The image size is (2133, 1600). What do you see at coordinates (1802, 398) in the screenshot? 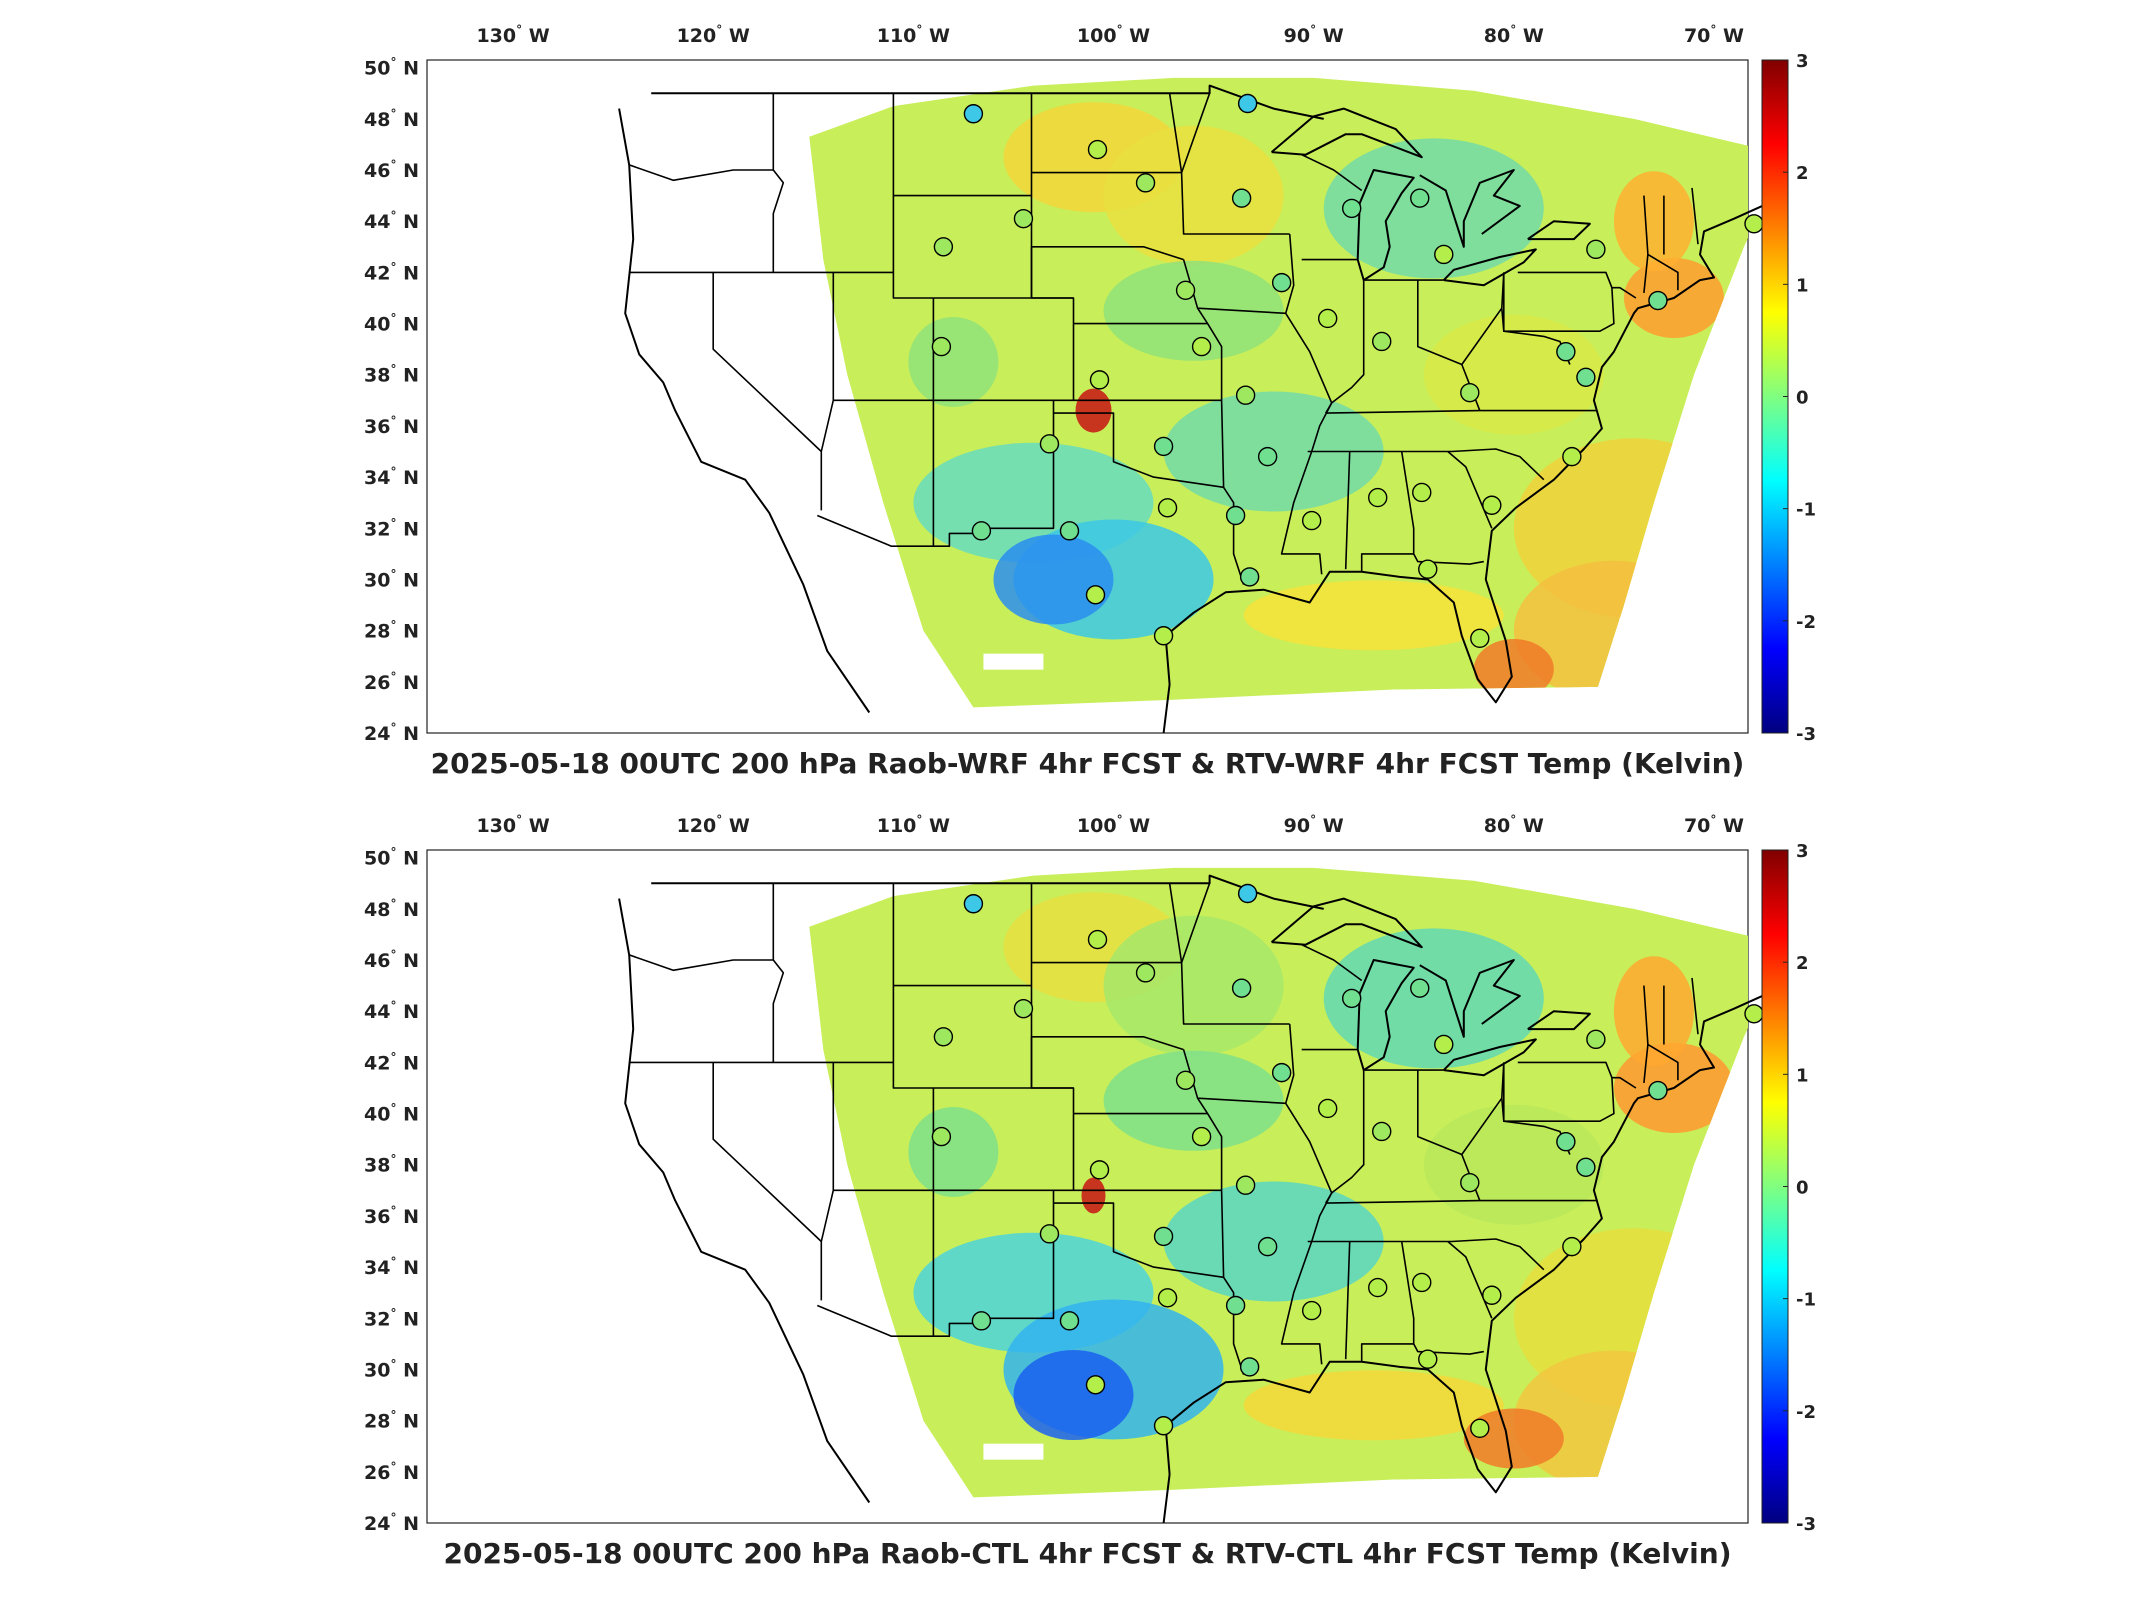
I see `colorbar-tick-label: 0` at bounding box center [1802, 398].